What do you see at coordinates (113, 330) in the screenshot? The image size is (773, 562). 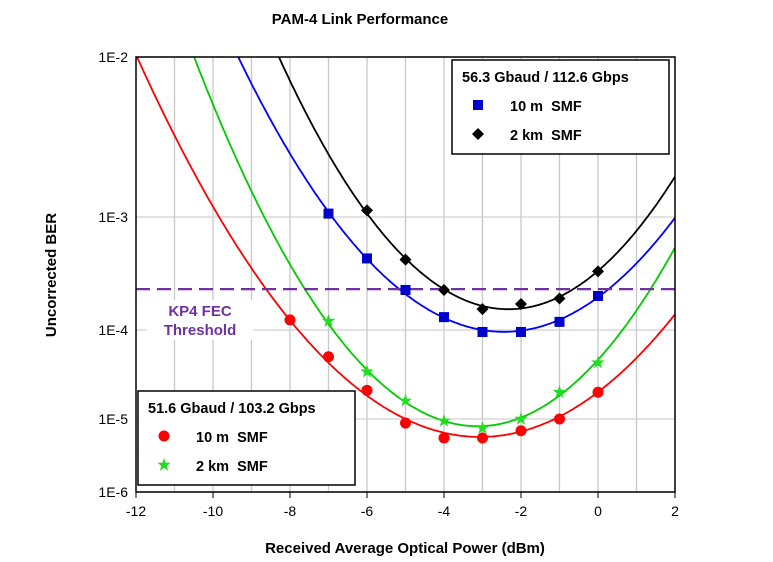 I see `y-tick-label: 1E-4` at bounding box center [113, 330].